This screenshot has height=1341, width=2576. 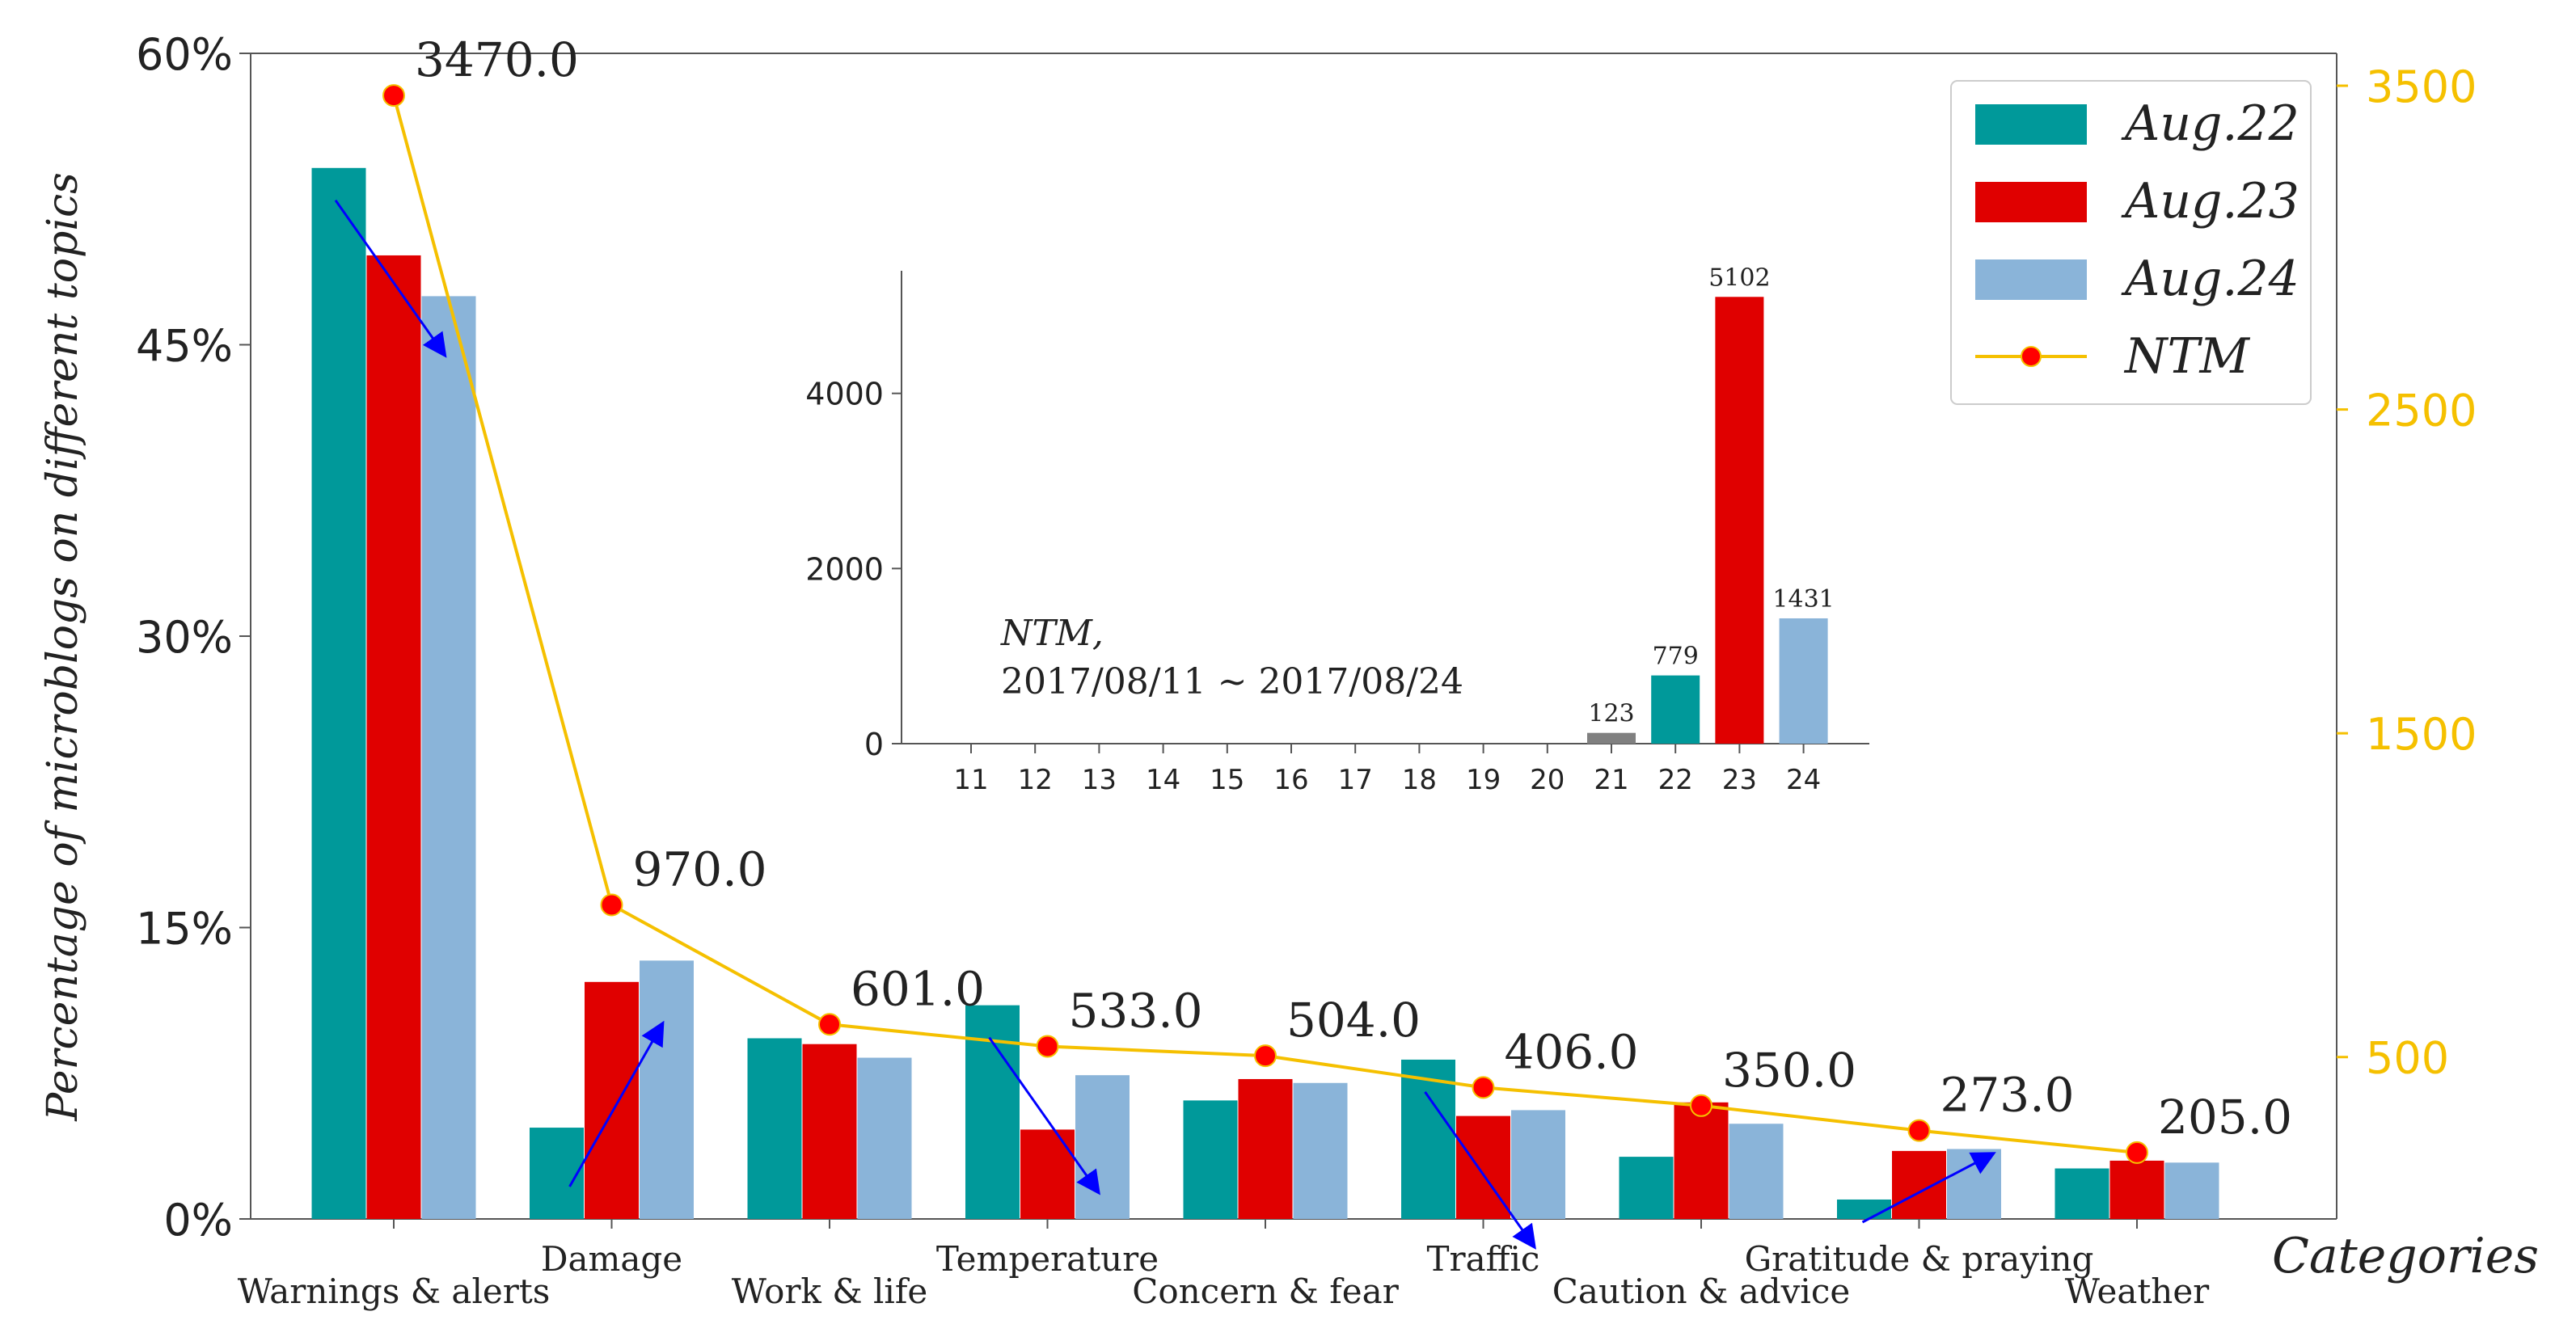 What do you see at coordinates (1035, 780) in the screenshot?
I see `inset-x-tick-label: 12` at bounding box center [1035, 780].